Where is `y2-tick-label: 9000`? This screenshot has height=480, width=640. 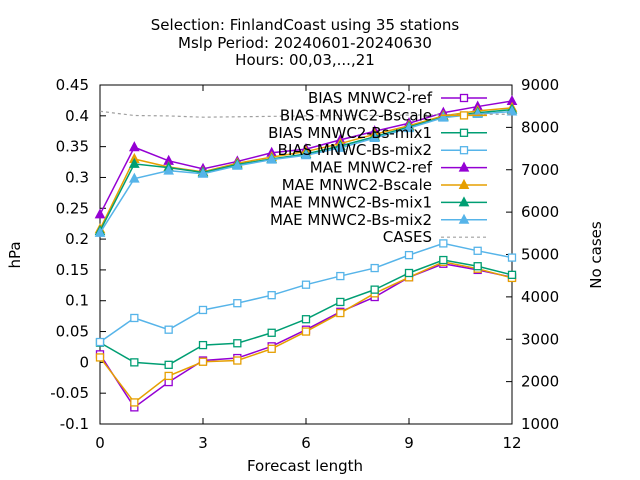
y2-tick-label: 9000 is located at coordinates (540, 85).